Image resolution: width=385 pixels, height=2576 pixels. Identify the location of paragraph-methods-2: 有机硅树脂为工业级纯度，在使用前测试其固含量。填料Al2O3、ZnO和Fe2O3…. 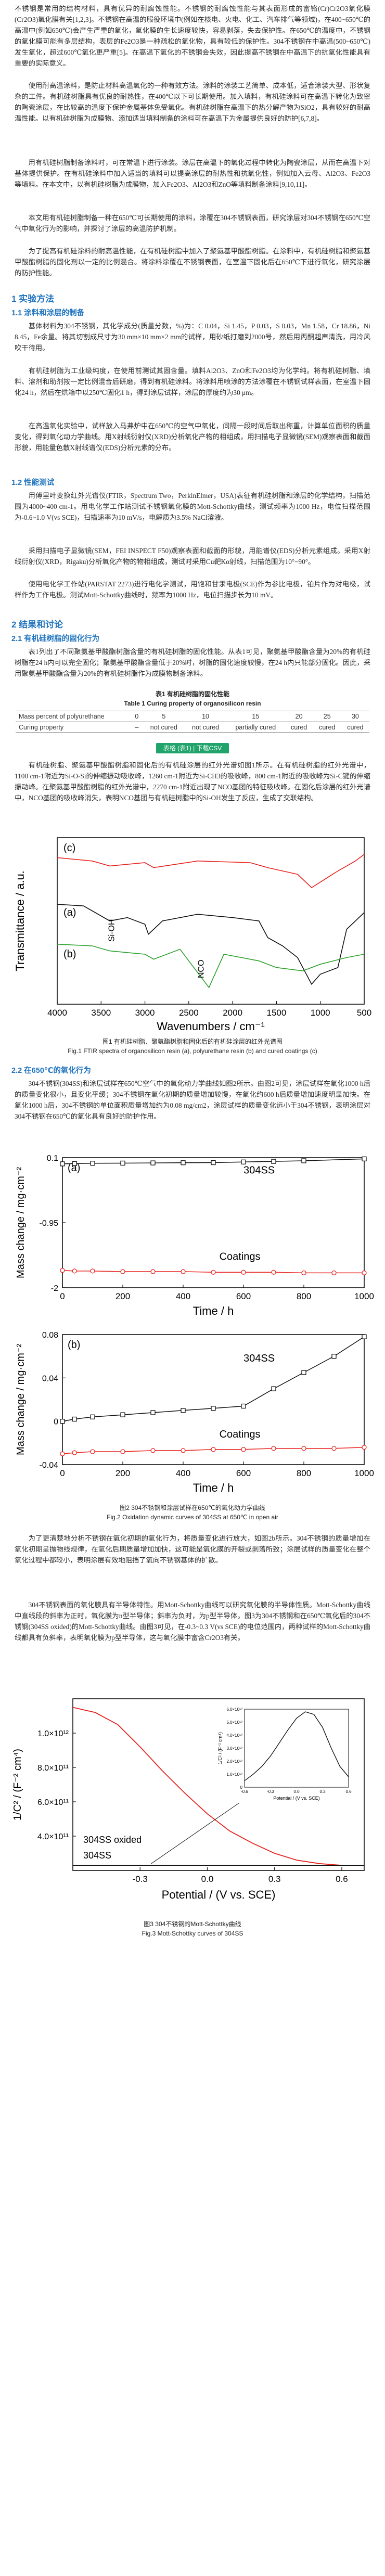
(192, 382).